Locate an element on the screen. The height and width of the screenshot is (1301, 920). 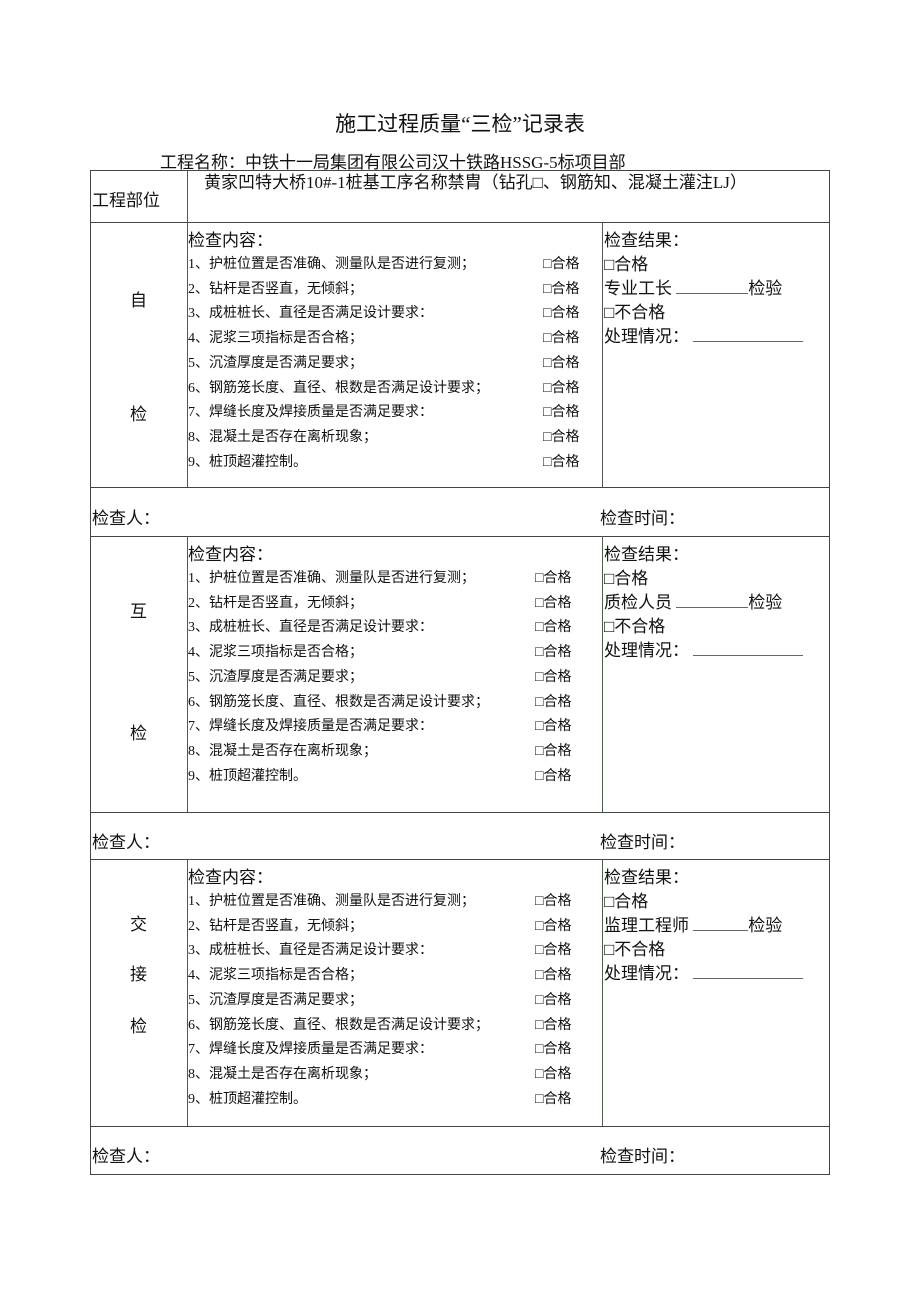
project-name: 工程名称：中铁十一局集团有限公司汉十铁路HSSG-5标项目部 is located at coordinates (393, 162).